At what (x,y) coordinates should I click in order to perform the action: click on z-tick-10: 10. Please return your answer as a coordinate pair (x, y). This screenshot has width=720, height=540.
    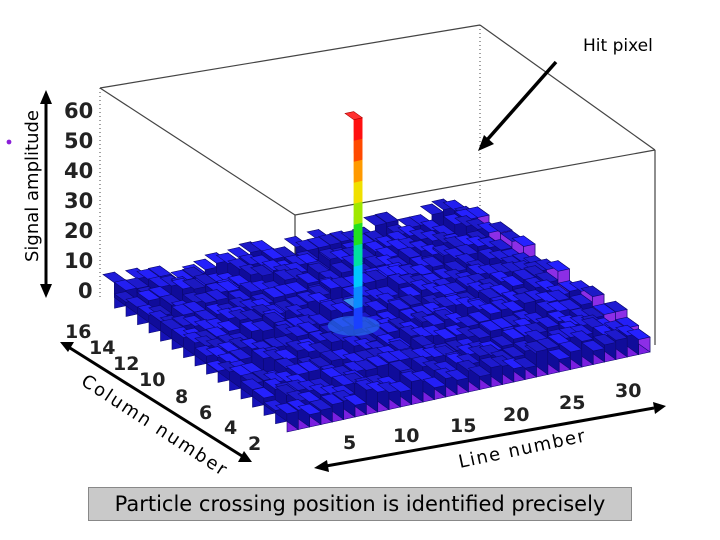
    Looking at the image, I should click on (78, 261).